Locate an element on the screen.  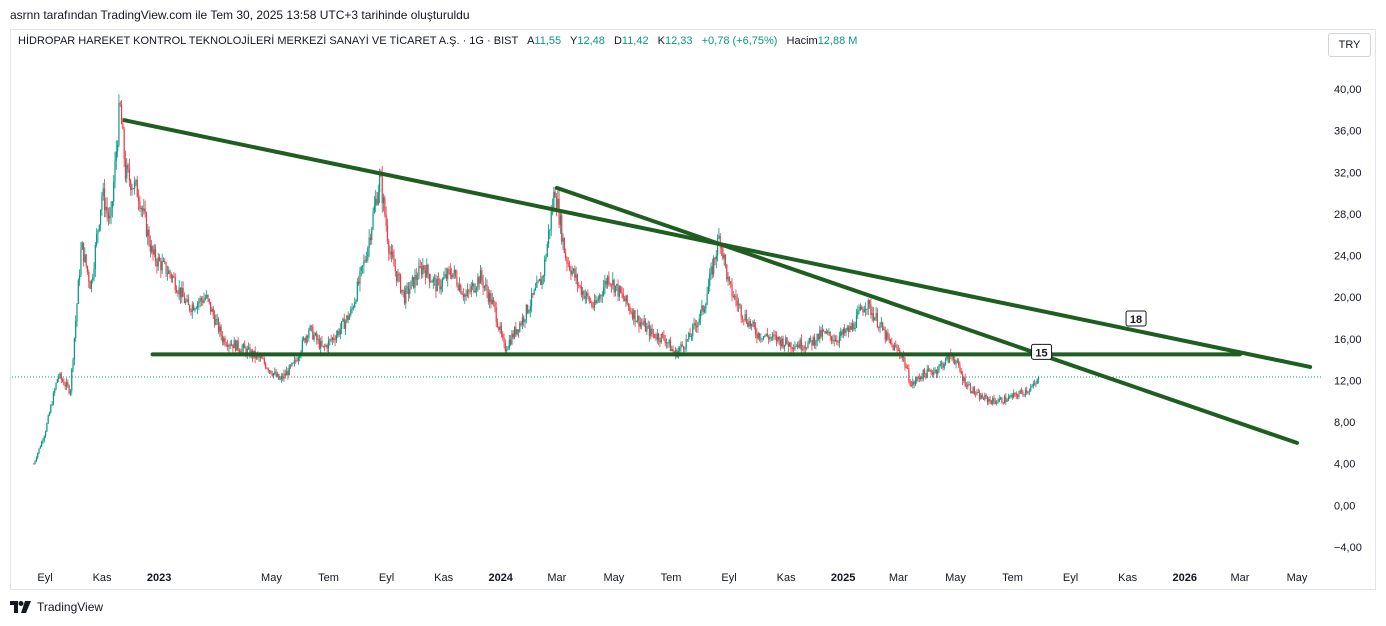
low-label: D is located at coordinates (617, 41).